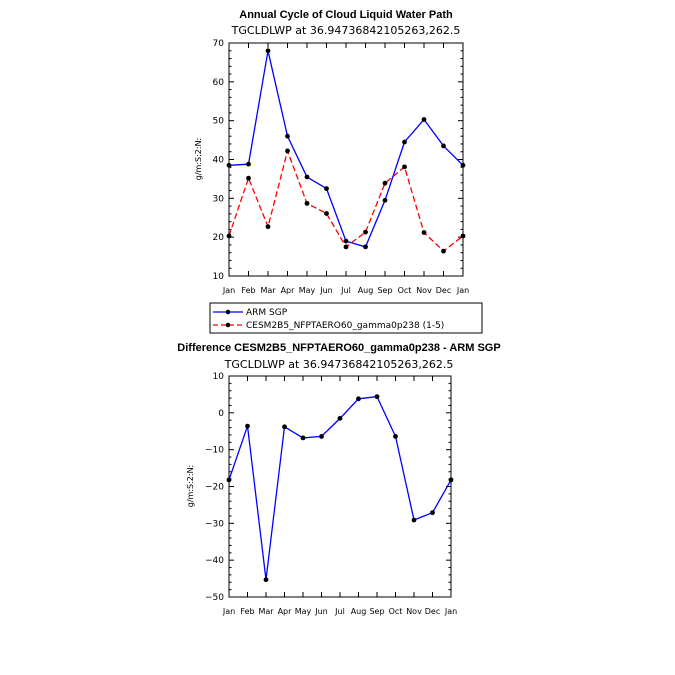 This screenshot has width=675, height=675. I want to click on y-tick-label: −40, so click(214, 561).